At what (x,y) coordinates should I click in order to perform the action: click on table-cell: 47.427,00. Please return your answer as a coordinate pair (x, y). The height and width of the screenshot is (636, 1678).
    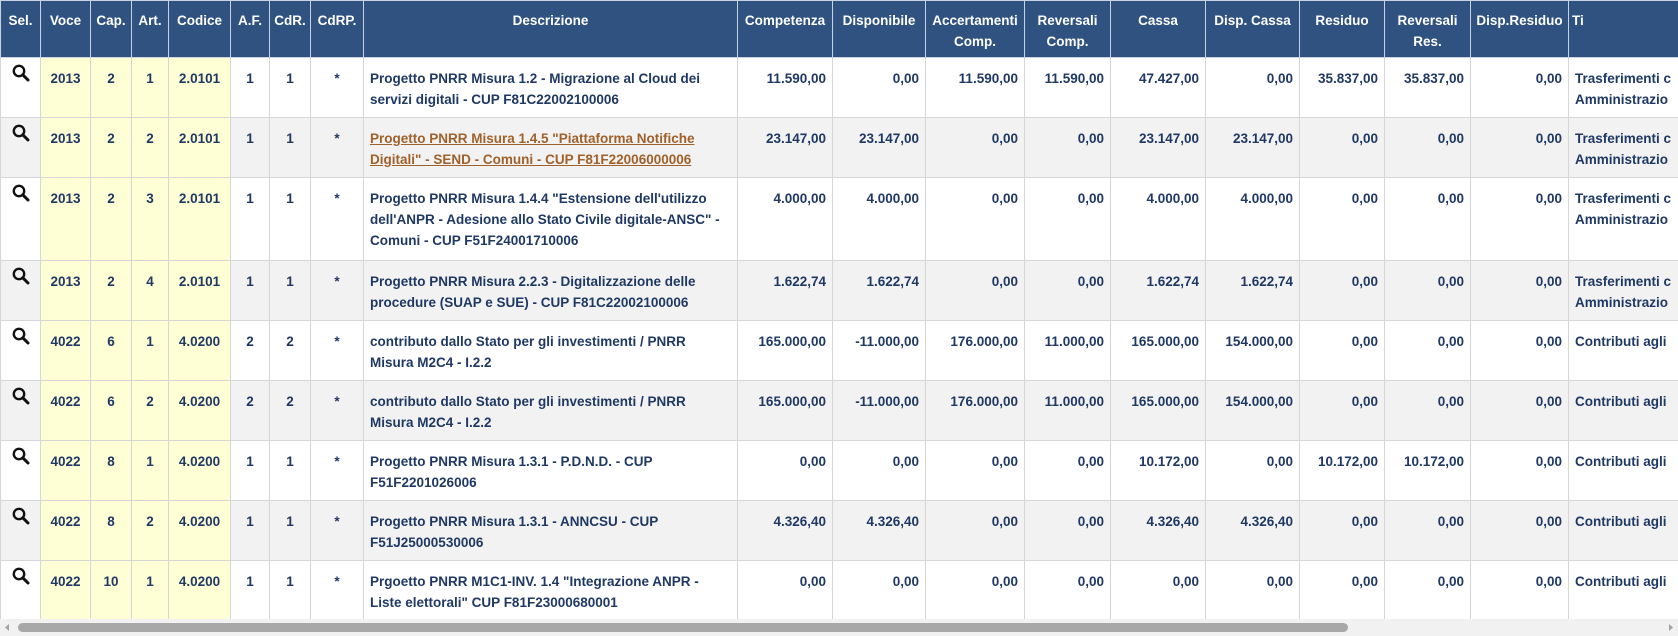
    Looking at the image, I should click on (1158, 87).